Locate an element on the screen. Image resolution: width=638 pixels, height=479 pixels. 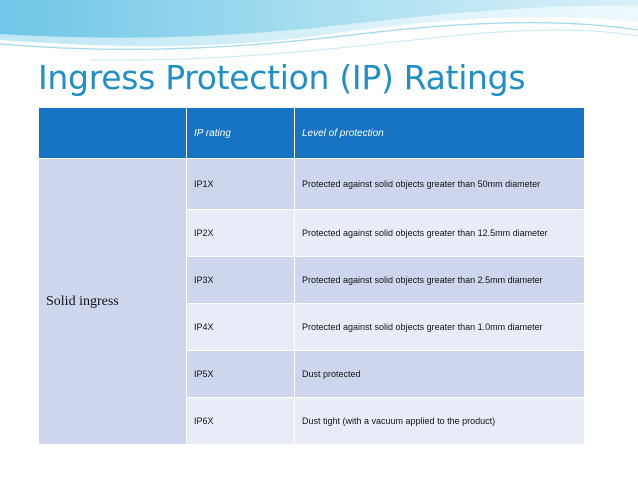
category-cell: Solid ingress is located at coordinates (112, 301).